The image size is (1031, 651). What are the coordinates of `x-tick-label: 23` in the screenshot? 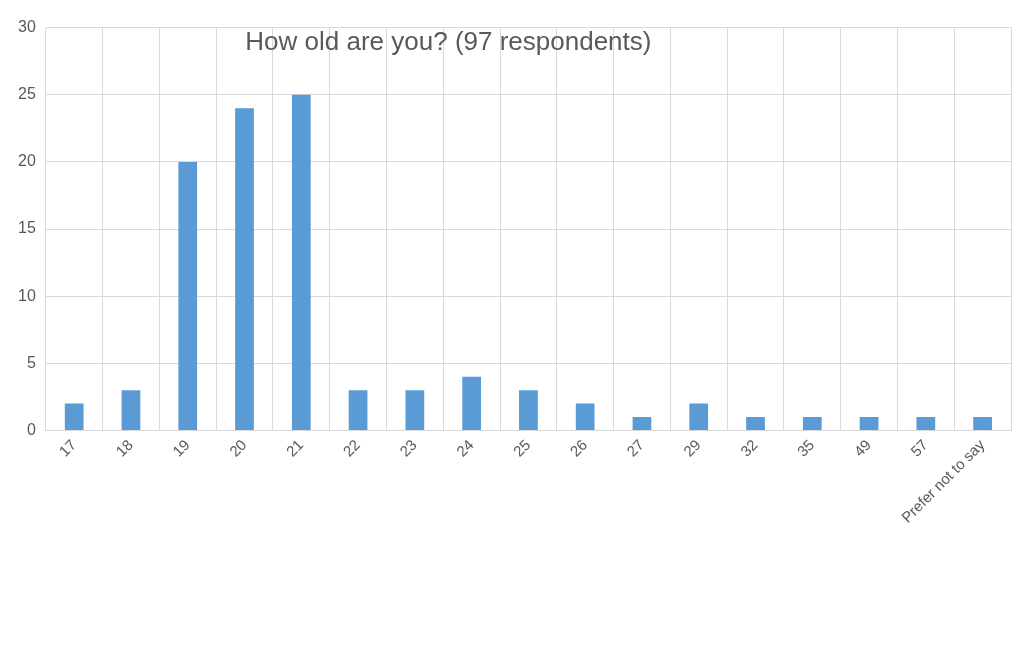 It's located at (408, 447).